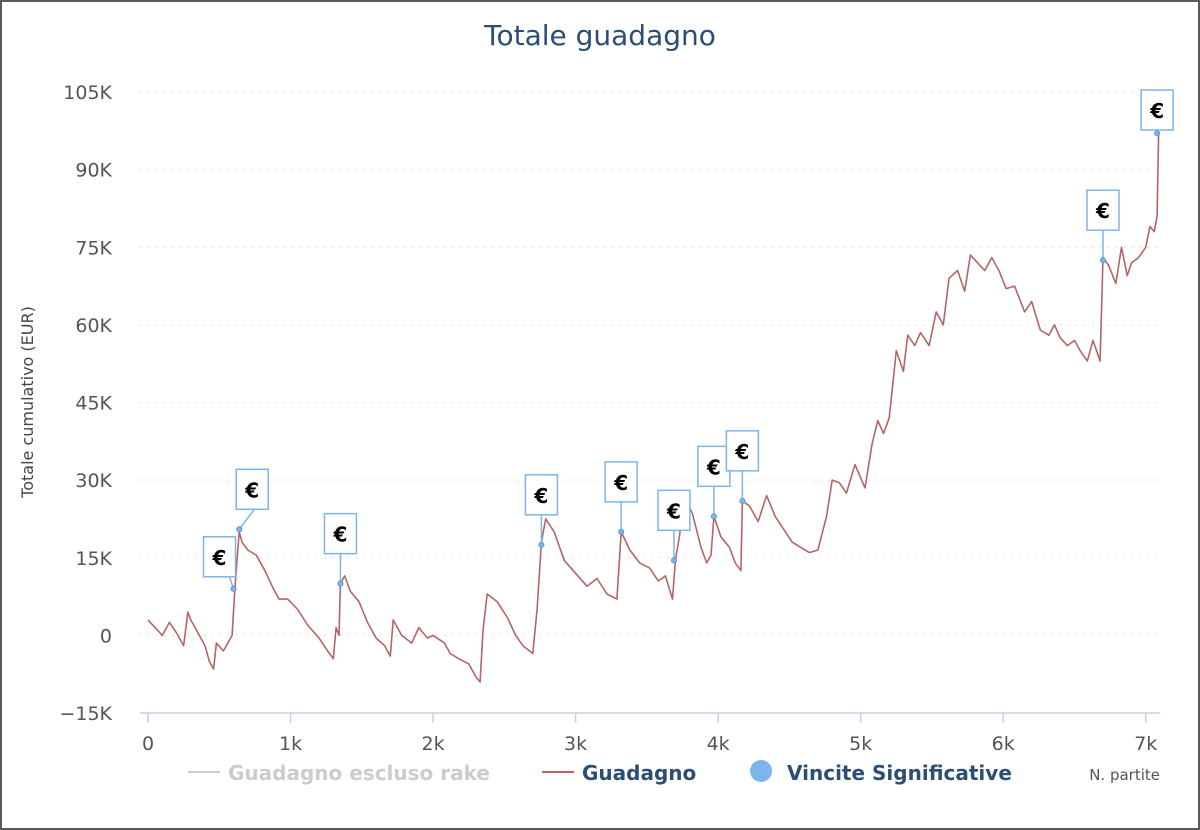 The width and height of the screenshot is (1200, 830). I want to click on legend-item-guadagno-escluso-rake: Guadagno escluso rake, so click(339, 773).